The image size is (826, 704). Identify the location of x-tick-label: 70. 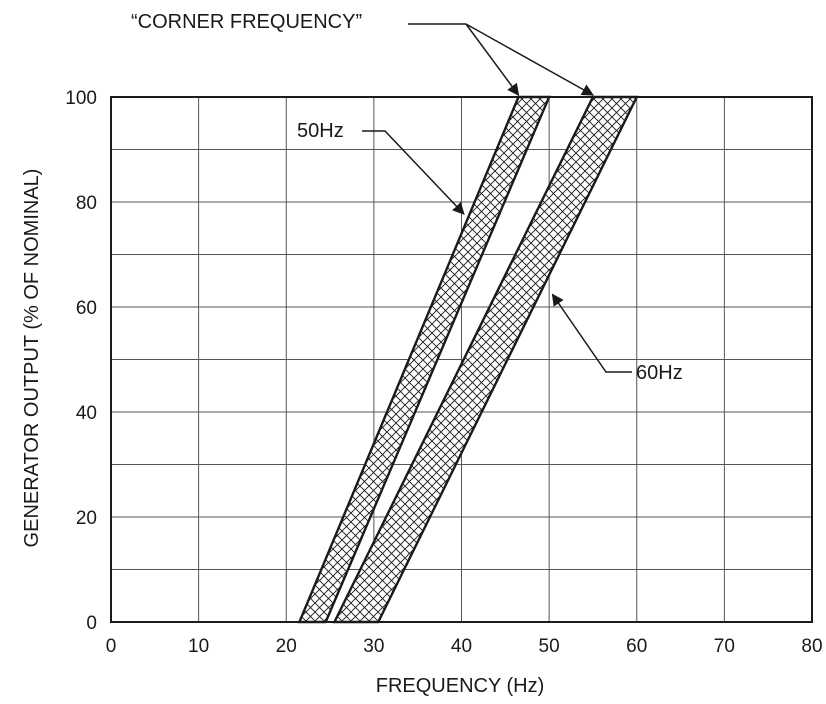
(724, 646).